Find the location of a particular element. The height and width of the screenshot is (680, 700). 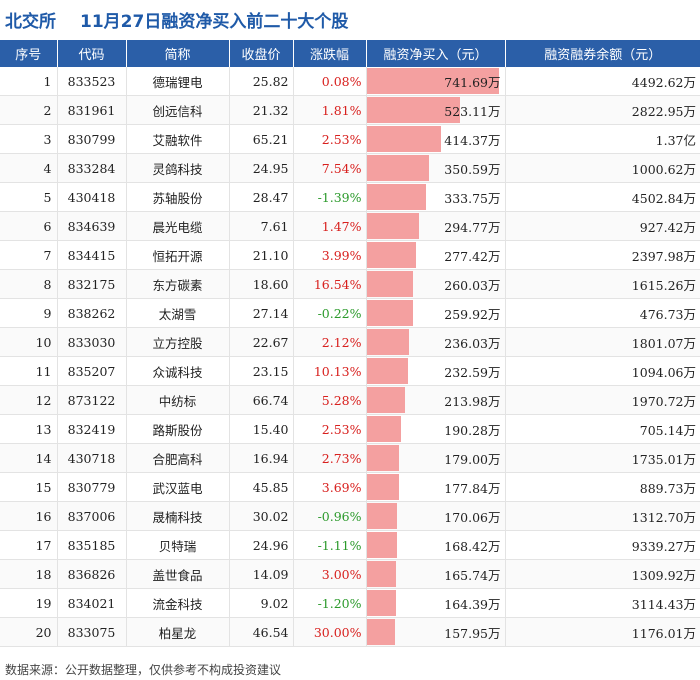

net-buy-cell: 179.00万 is located at coordinates (436, 458).